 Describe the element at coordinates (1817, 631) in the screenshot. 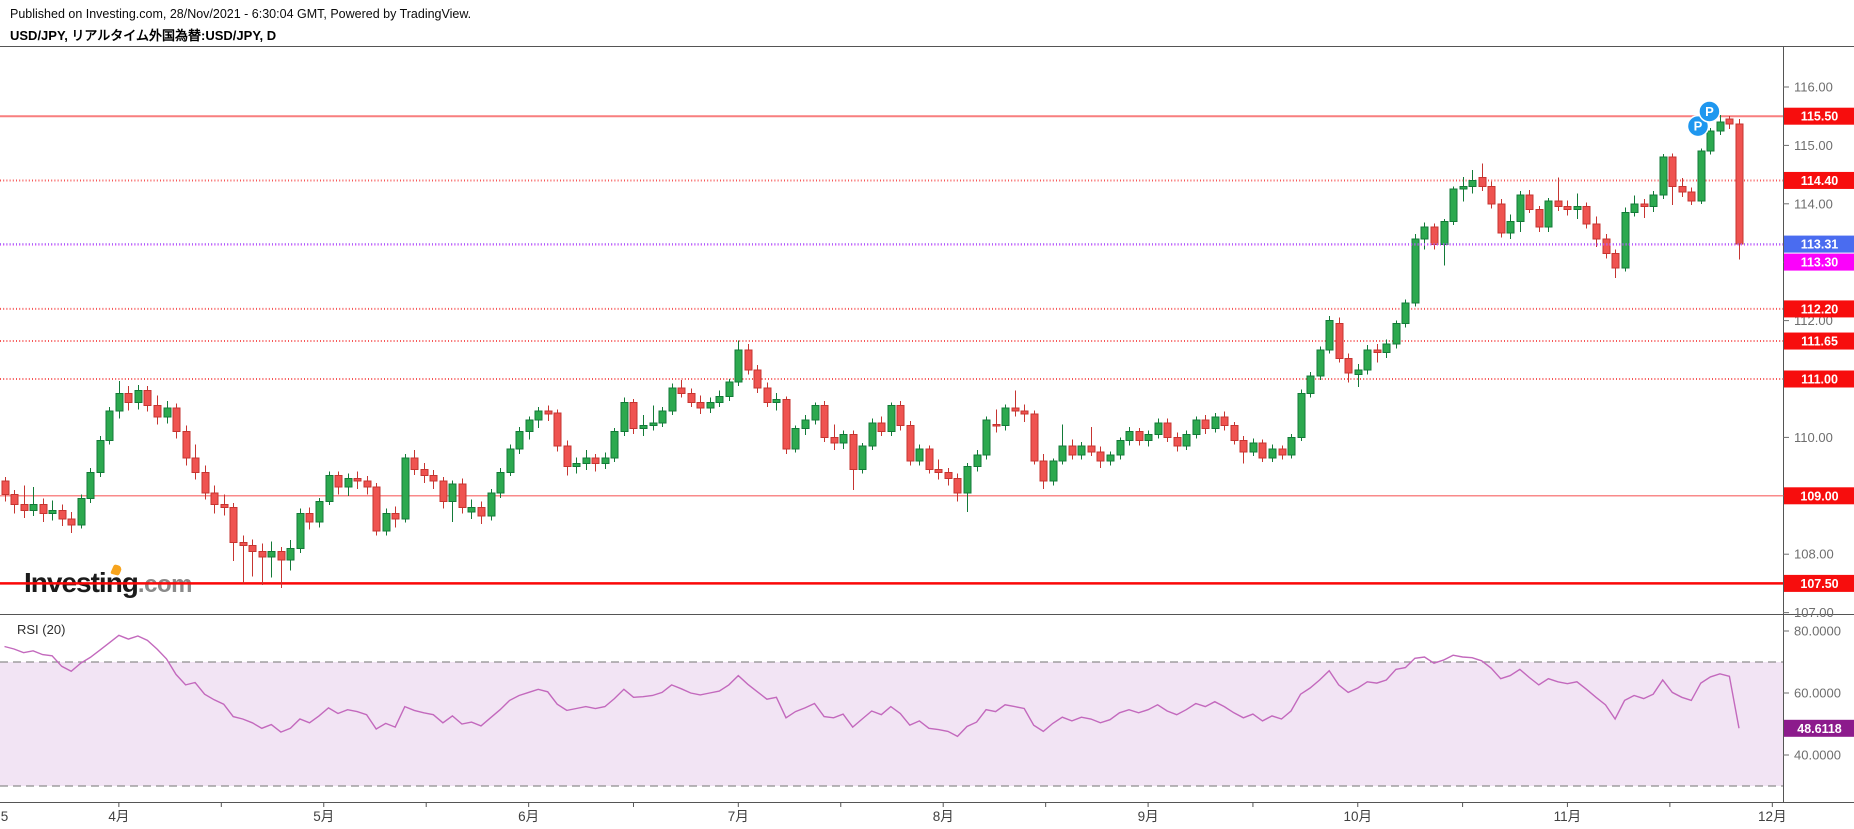

I see `rsi-tick-label: 80.0000` at that location.